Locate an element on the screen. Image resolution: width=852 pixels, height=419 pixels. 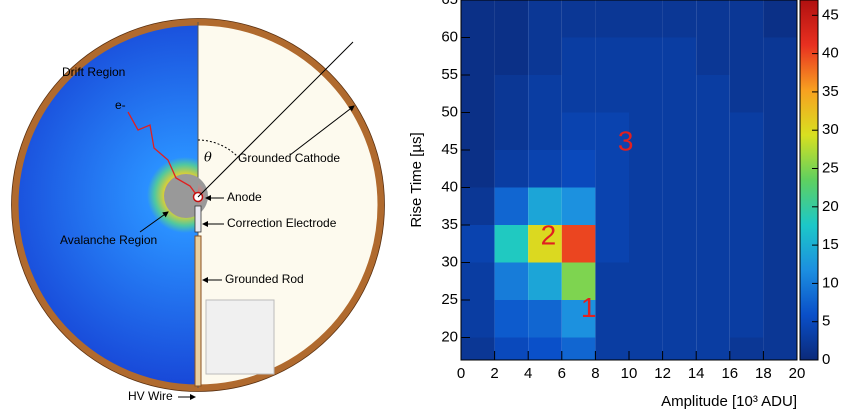
electron-path is located at coordinates (163, 154).